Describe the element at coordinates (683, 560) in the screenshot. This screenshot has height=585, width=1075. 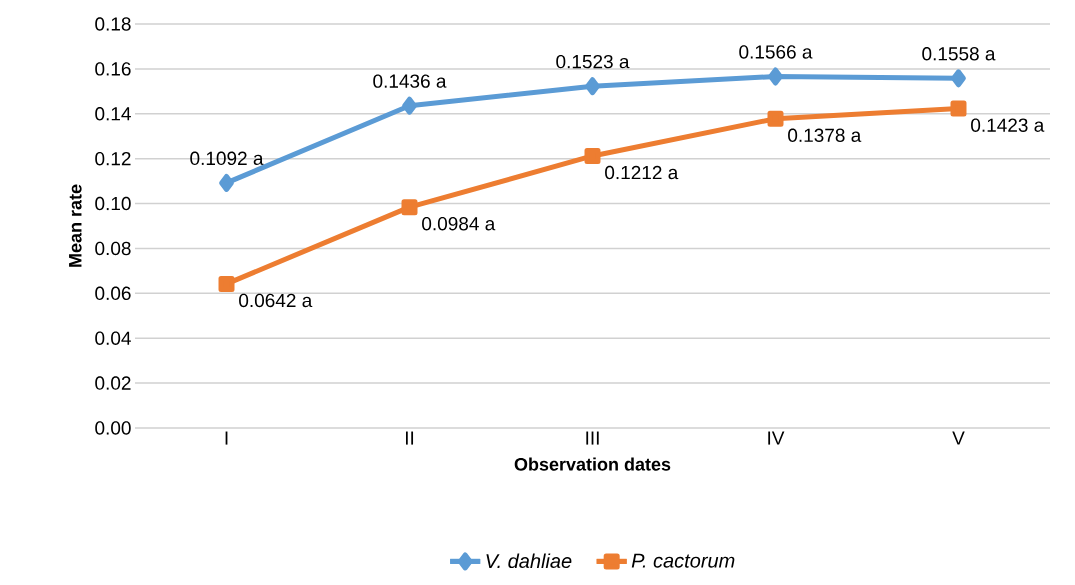
I see `legend-label: P. cactorum` at that location.